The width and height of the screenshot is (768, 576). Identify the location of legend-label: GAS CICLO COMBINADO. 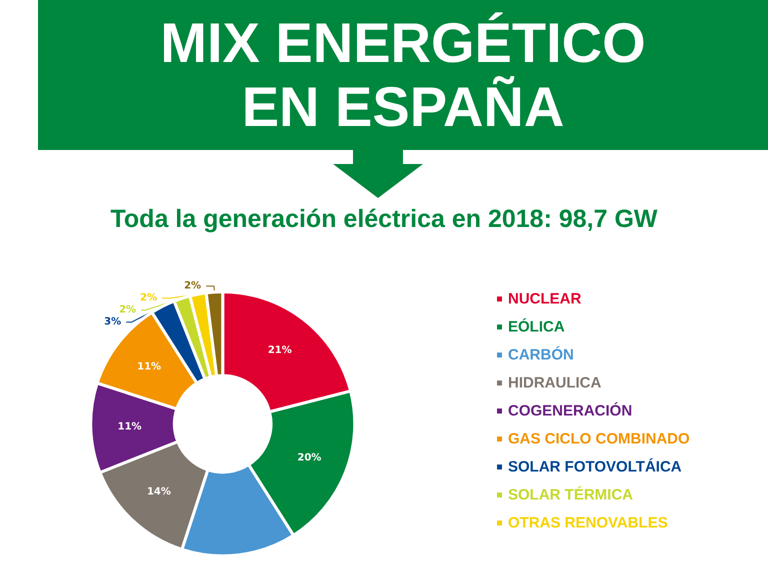
(599, 439).